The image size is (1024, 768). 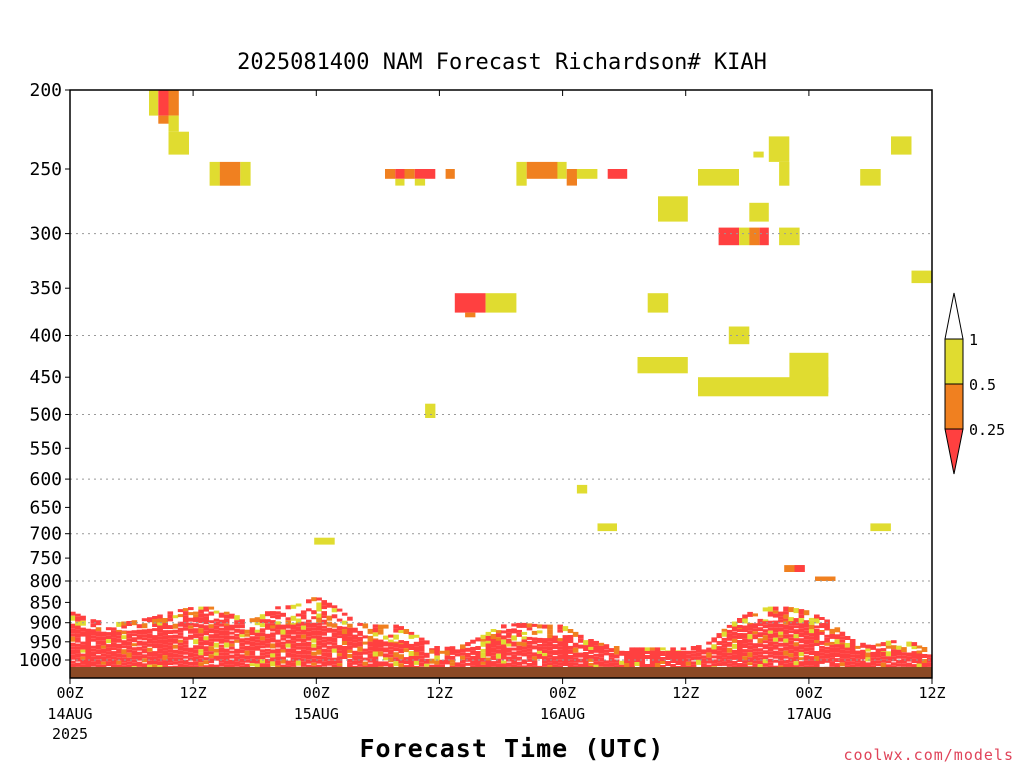 What do you see at coordinates (45, 169) in the screenshot?
I see `y-tick-label: 250` at bounding box center [45, 169].